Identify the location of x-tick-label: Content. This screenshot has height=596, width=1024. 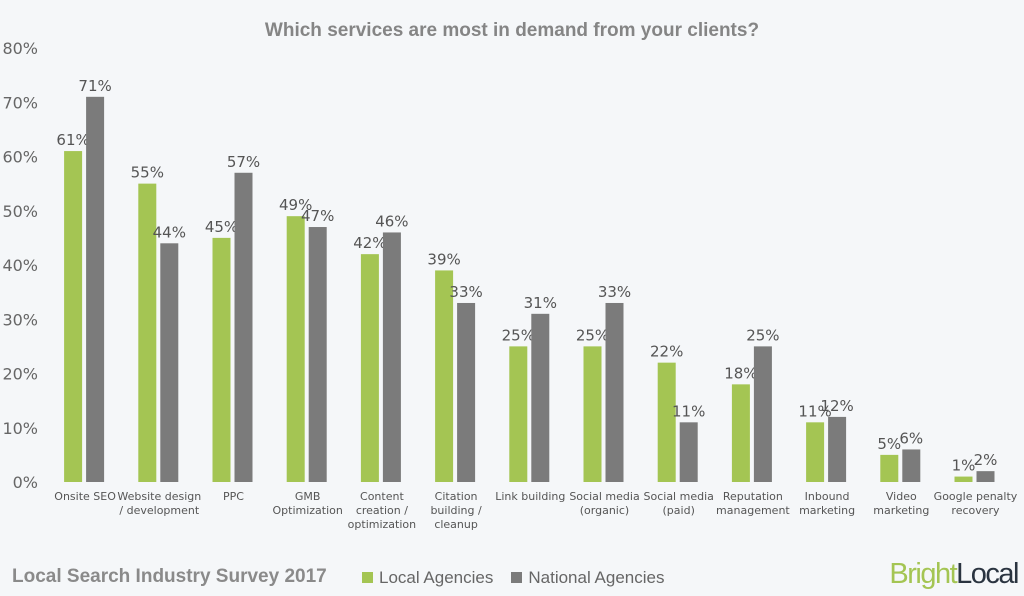
(382, 496).